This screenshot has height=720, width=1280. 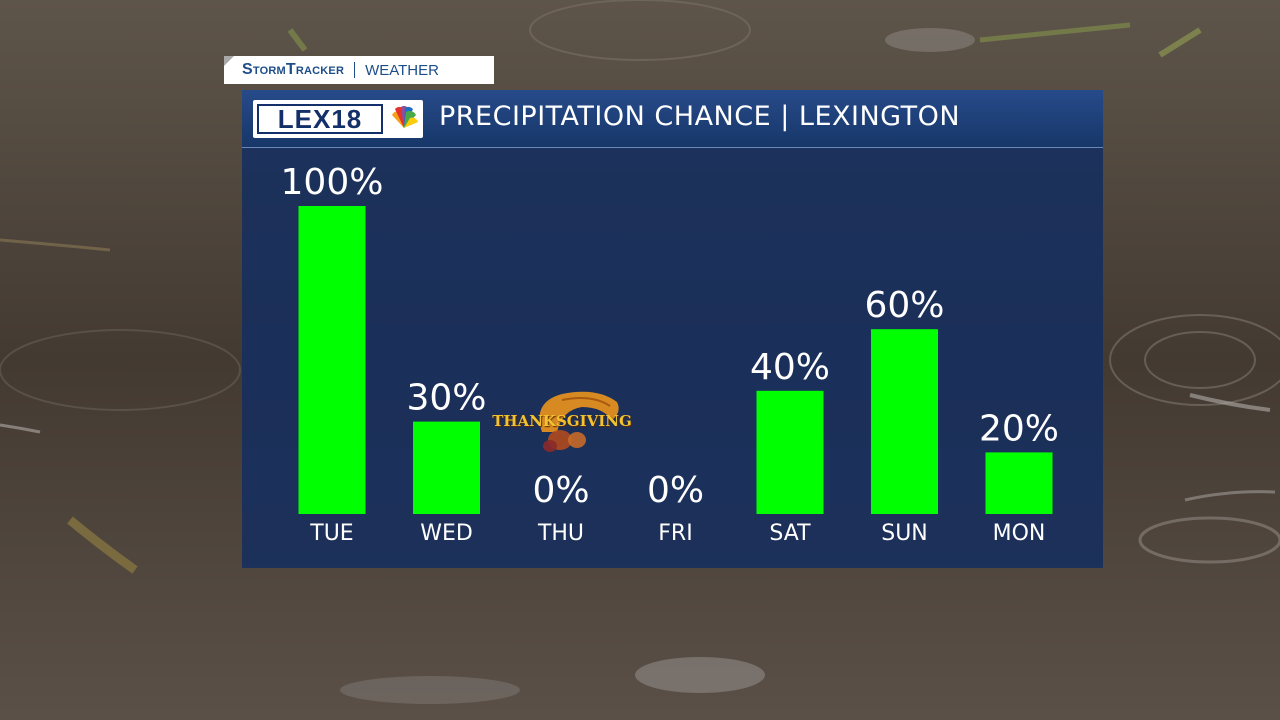 I want to click on tick-label-sun: SUN, so click(x=904, y=533).